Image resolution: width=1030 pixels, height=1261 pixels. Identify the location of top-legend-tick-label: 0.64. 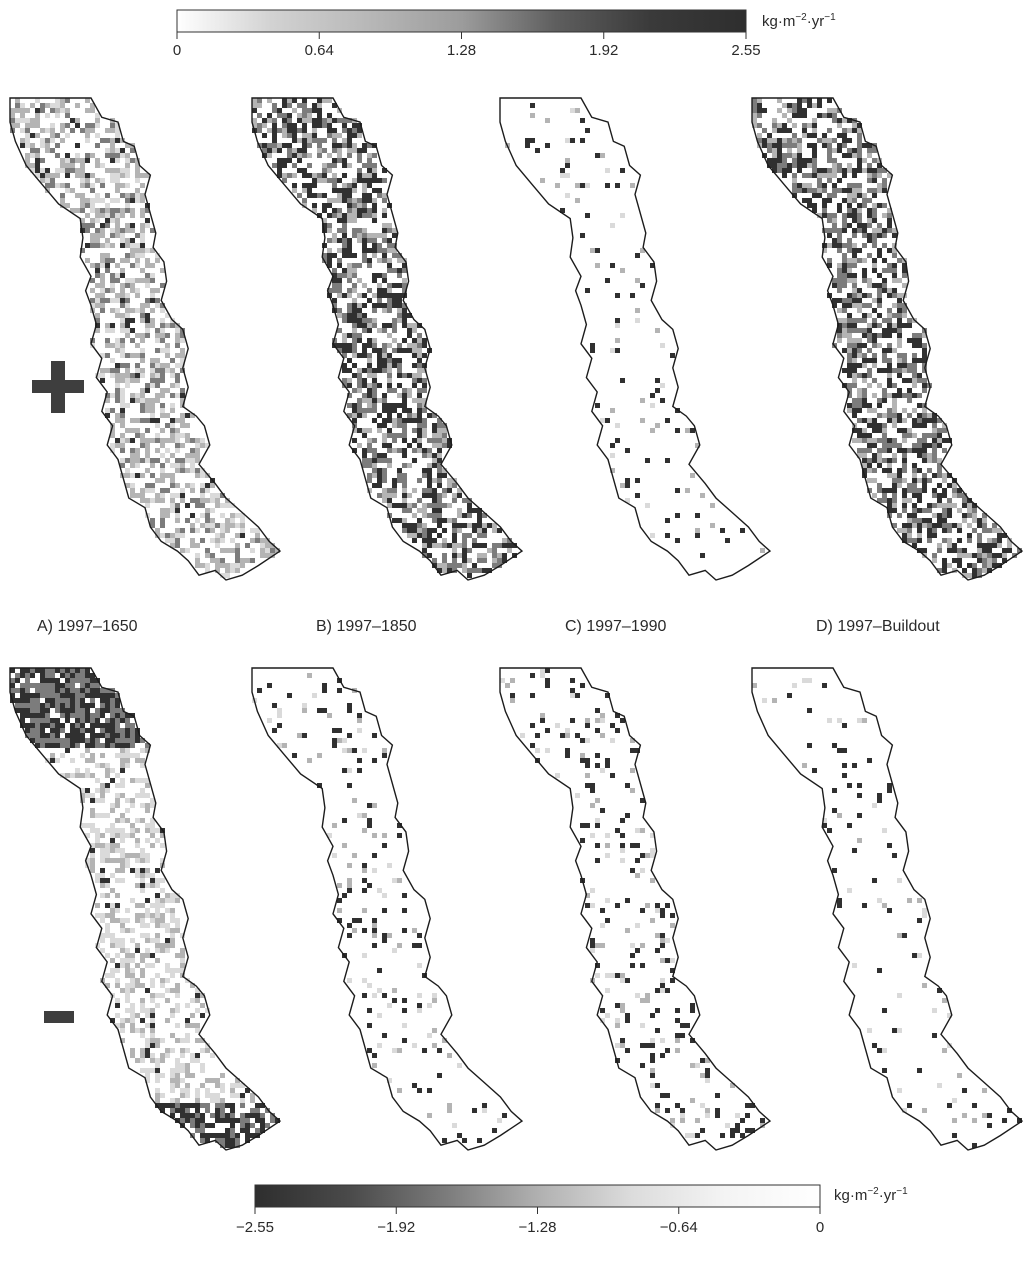
(319, 50).